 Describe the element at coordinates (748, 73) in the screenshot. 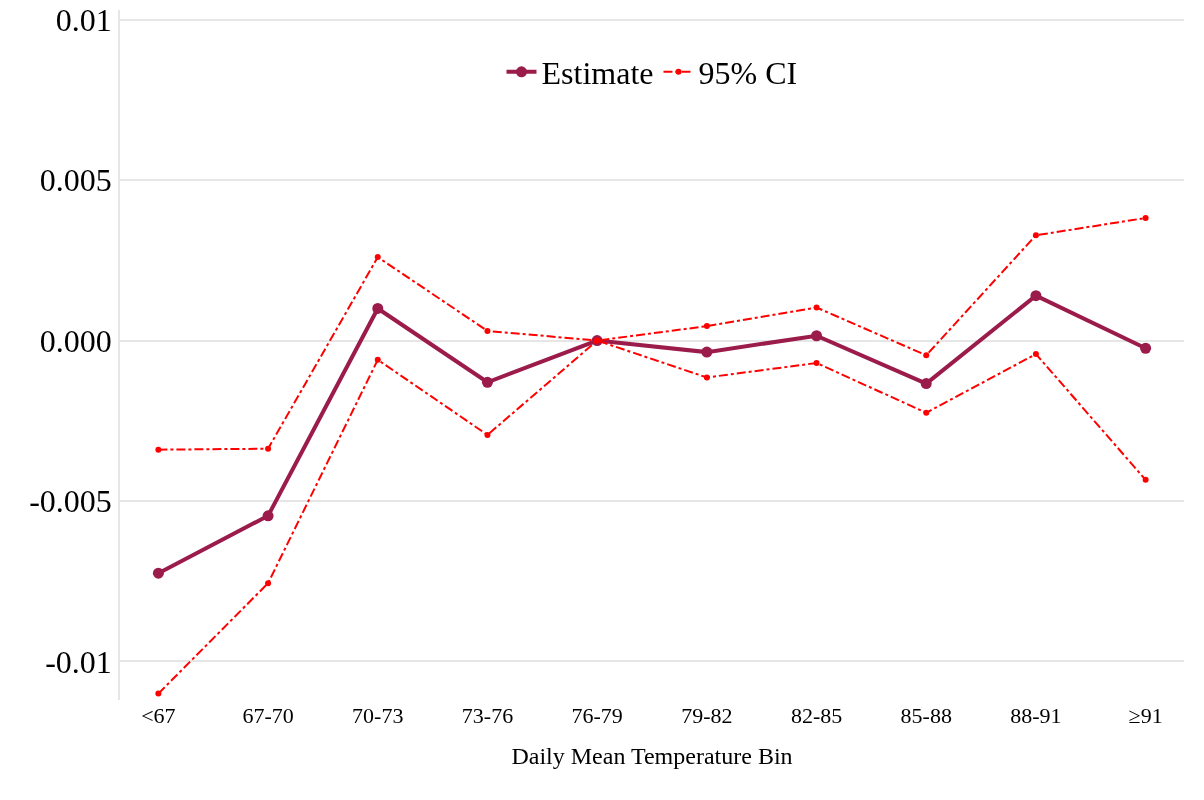

I see `legend-label: 95% CI` at that location.